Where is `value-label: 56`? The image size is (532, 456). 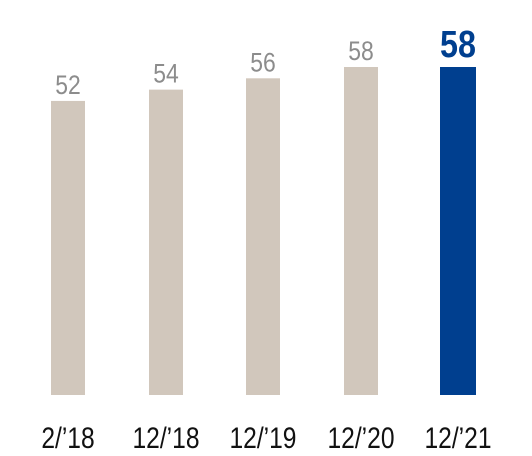 value-label: 56 is located at coordinates (263, 63).